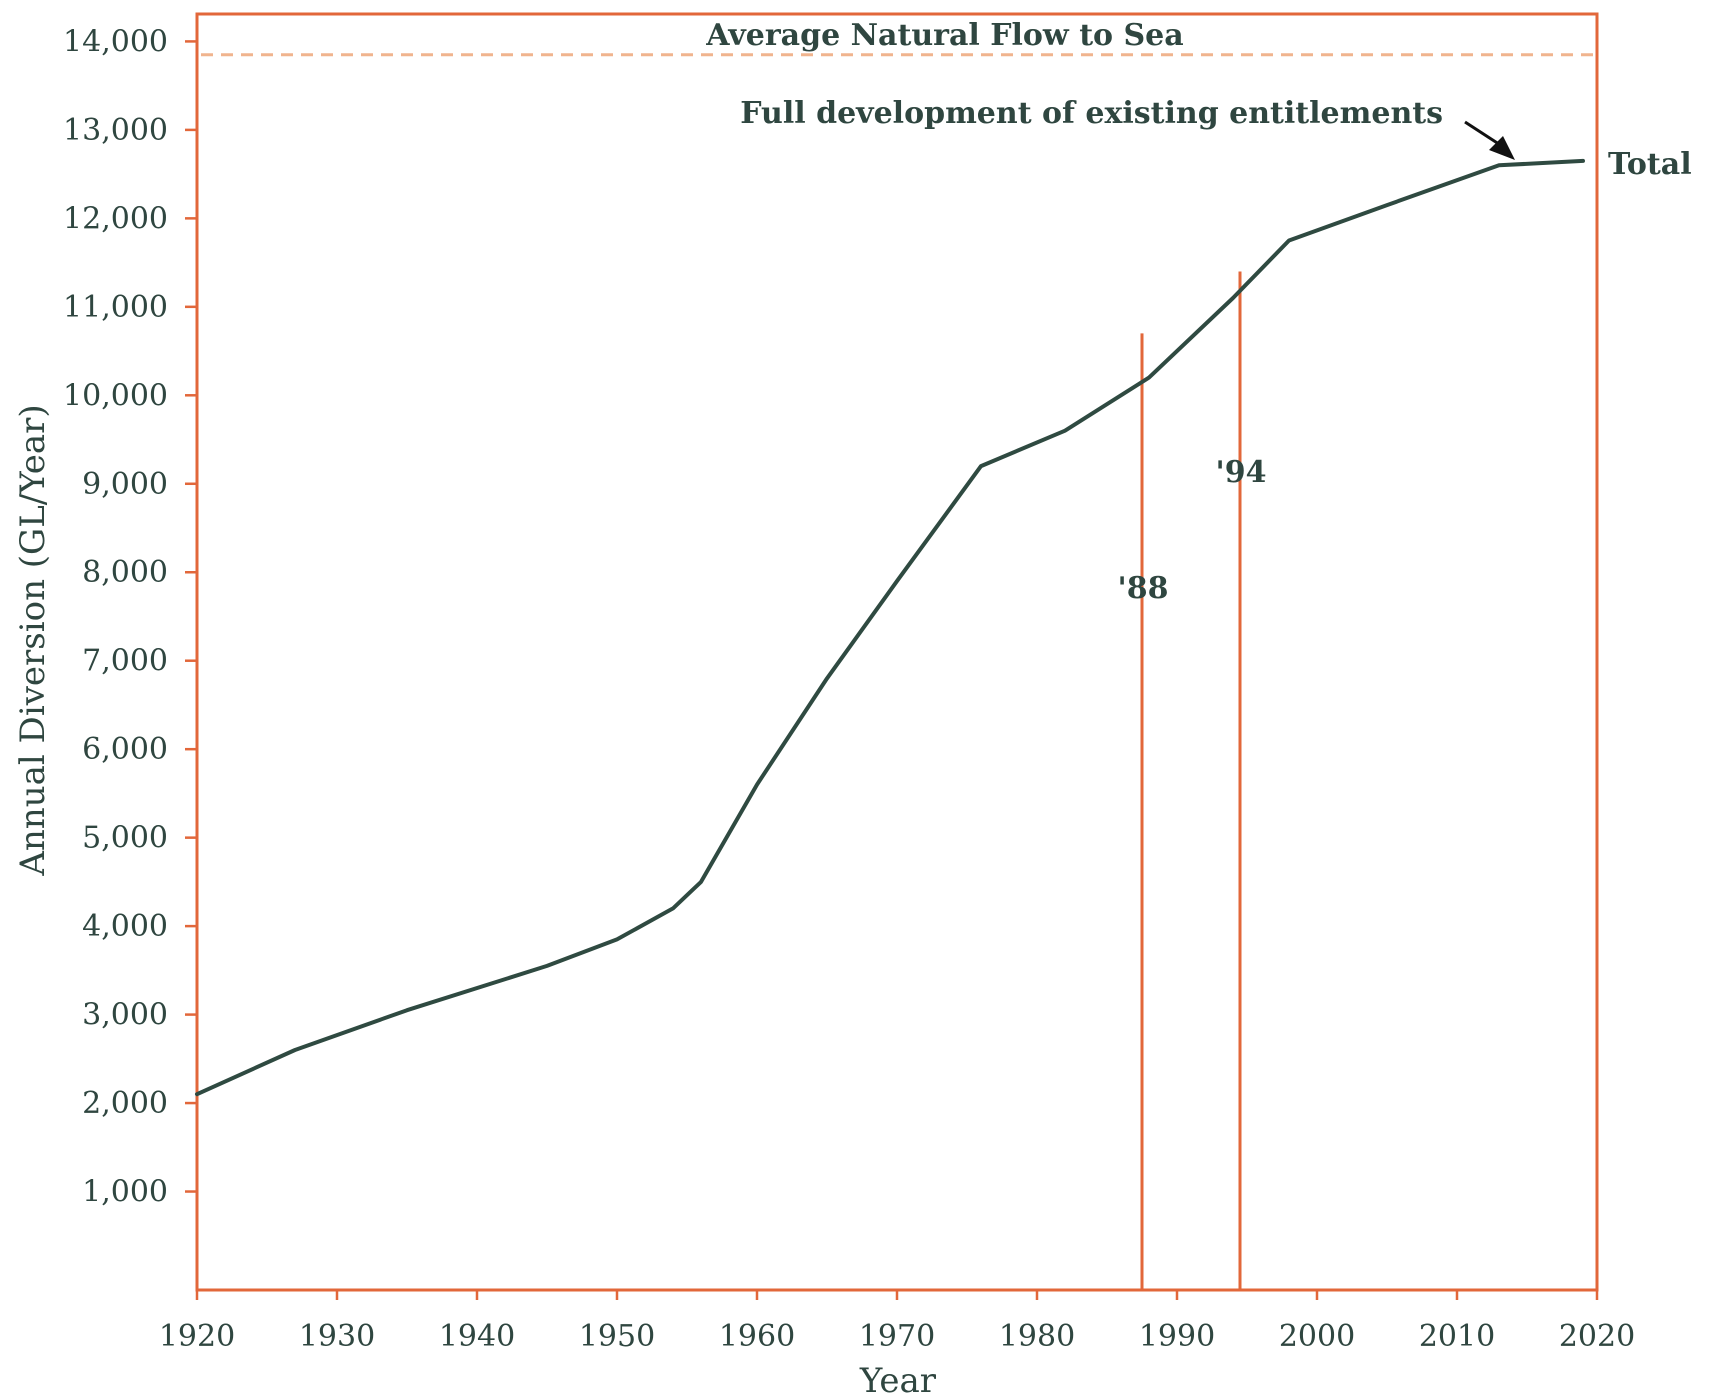 Image resolution: width=1711 pixels, height=1398 pixels. I want to click on y-tick-label-12: 13,000, so click(115, 130).